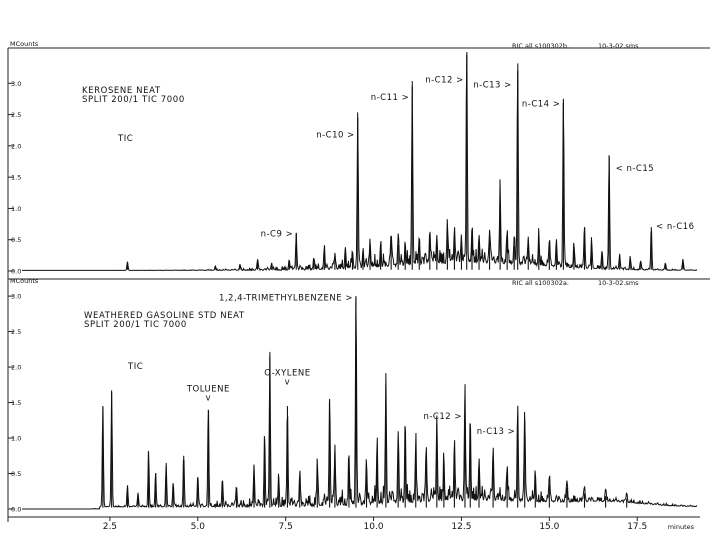 The width and height of the screenshot is (720, 544). What do you see at coordinates (541, 104) in the screenshot?
I see `peak-annotation: n-C14 >` at bounding box center [541, 104].